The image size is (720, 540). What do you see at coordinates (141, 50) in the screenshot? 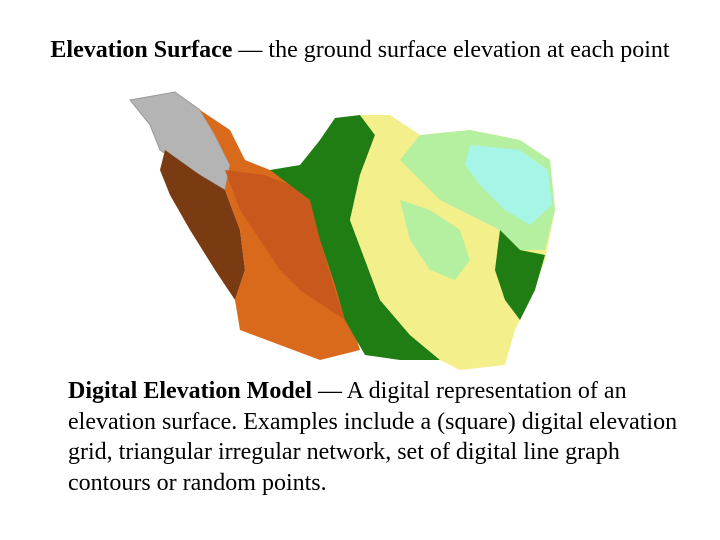
I see `title-term: Elevation Surface` at bounding box center [141, 50].